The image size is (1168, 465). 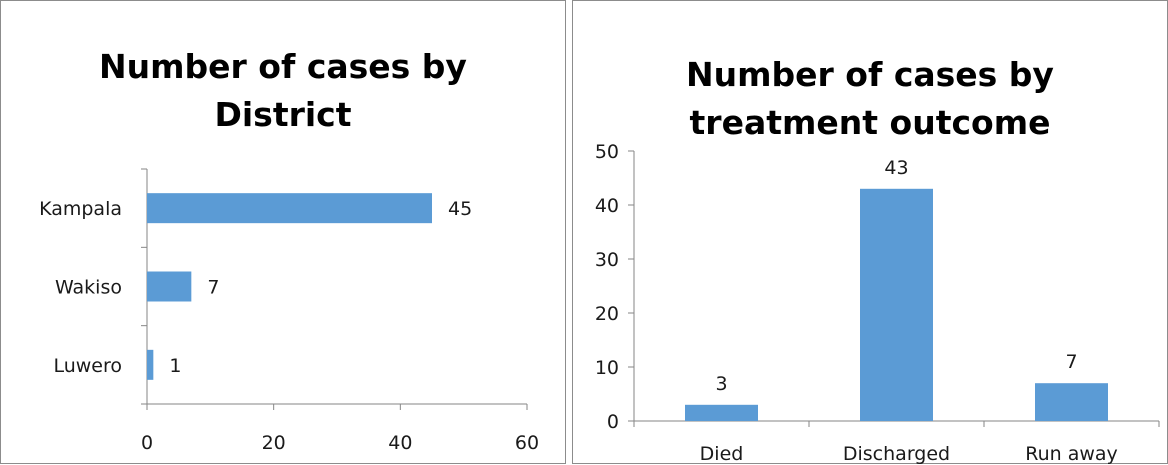 What do you see at coordinates (607, 152) in the screenshot?
I see `outcome-y-tick-label: 50` at bounding box center [607, 152].